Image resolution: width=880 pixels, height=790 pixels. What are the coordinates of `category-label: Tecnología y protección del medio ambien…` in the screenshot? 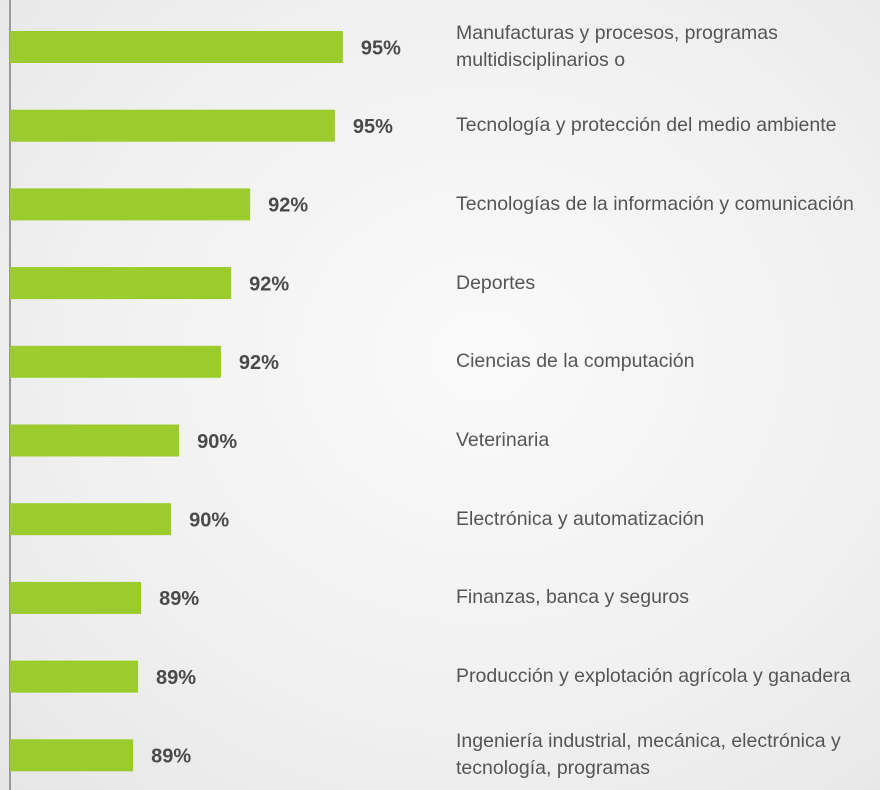 It's located at (666, 126).